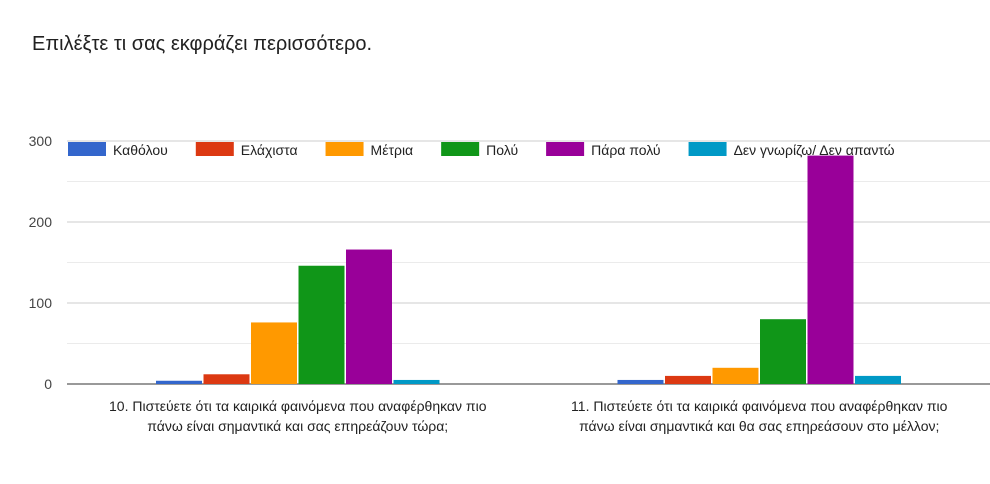 Image resolution: width=990 pixels, height=484 pixels. What do you see at coordinates (41, 262) in the screenshot?
I see `y-axis: 0 100 200 300` at bounding box center [41, 262].